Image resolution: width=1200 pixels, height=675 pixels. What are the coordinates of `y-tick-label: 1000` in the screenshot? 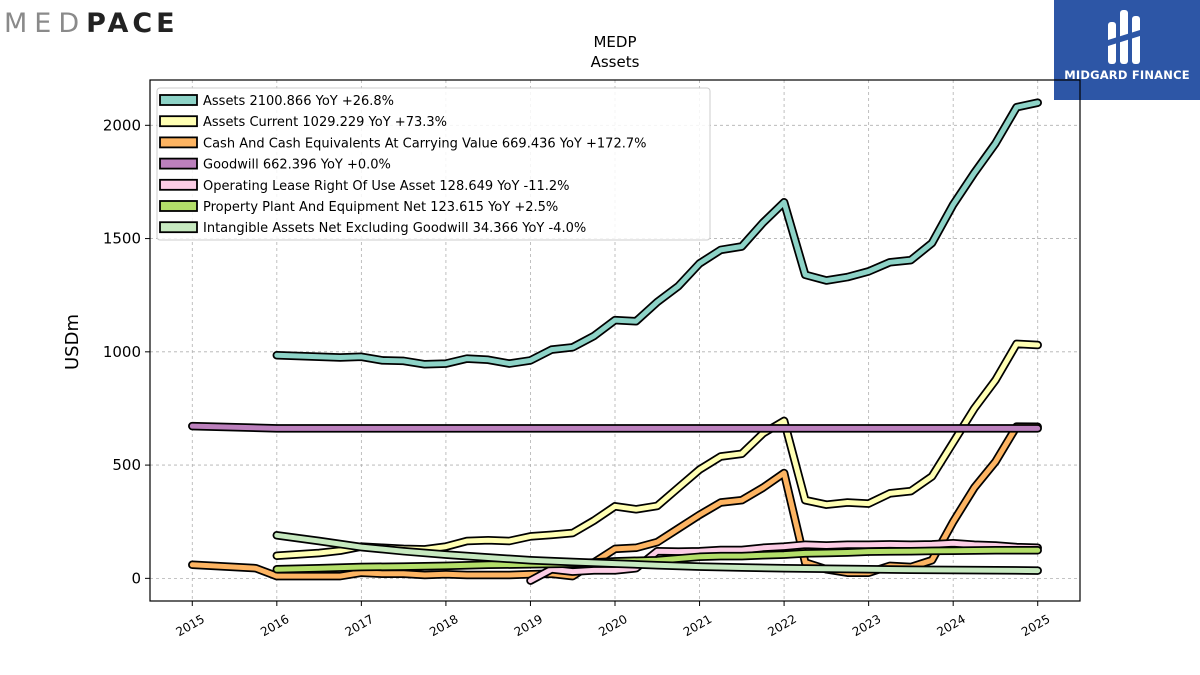 It's located at (122, 352).